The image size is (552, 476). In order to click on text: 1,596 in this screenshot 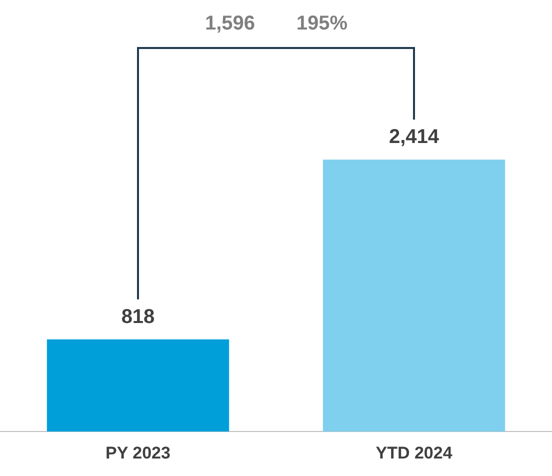, I will do `click(230, 23)`.